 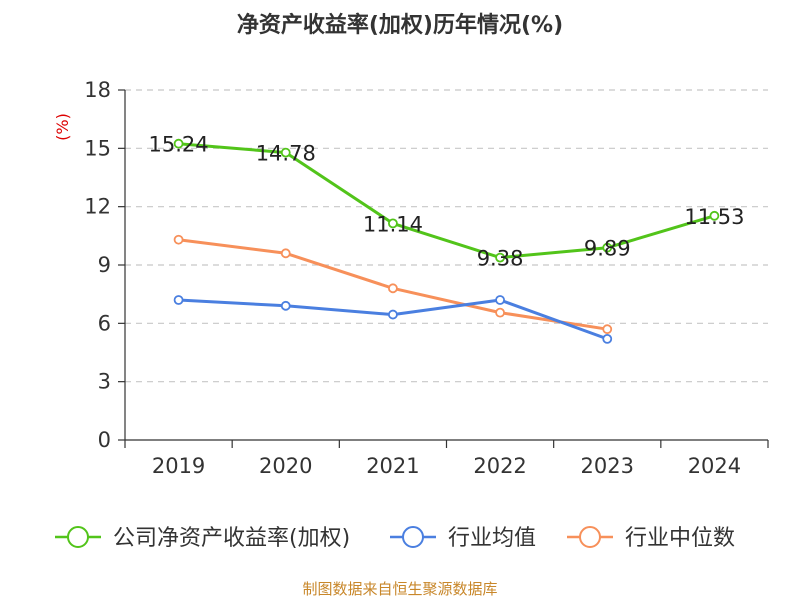 I want to click on y-tick-label: 18, so click(x=97, y=90).